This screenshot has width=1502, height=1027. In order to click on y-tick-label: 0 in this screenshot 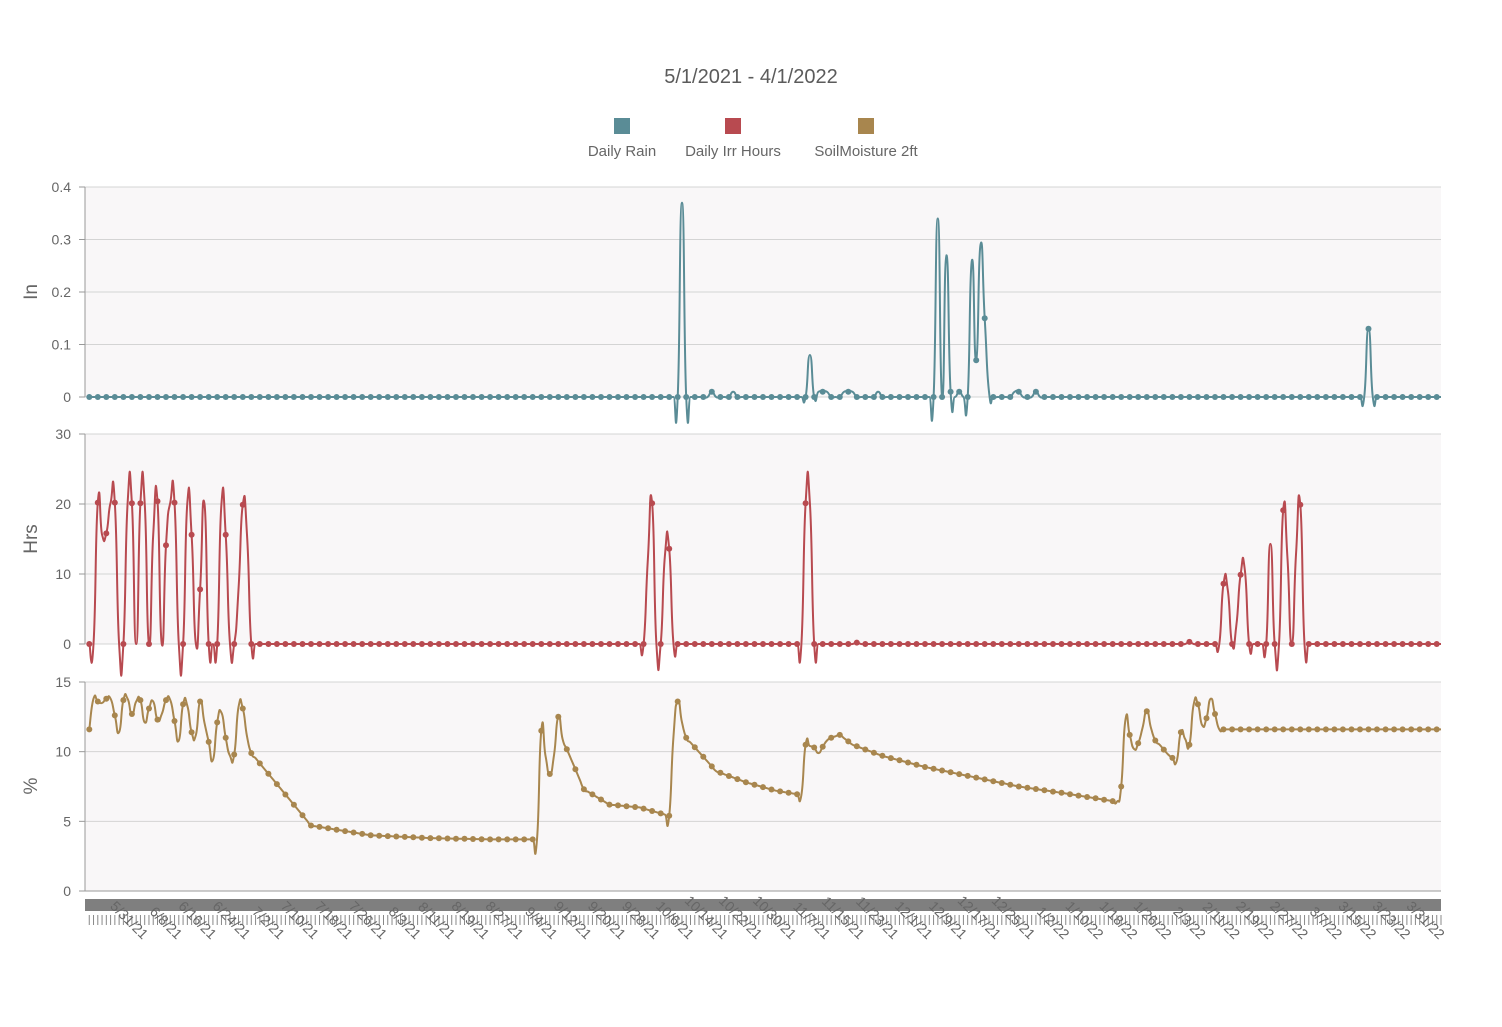, I will do `click(67, 397)`.